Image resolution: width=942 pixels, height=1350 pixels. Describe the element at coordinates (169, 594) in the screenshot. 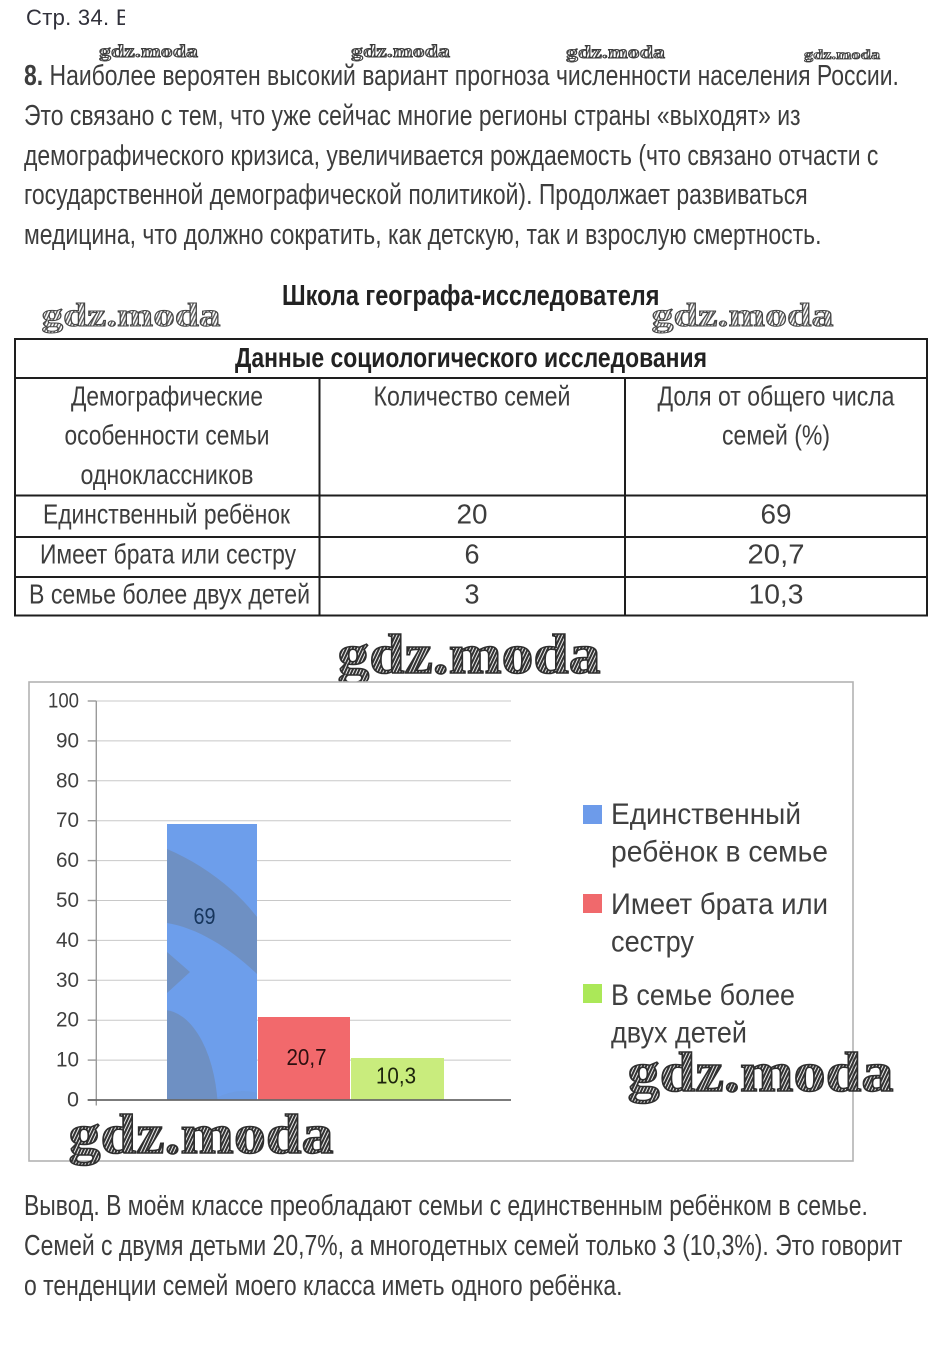

I see `svg-text: В семье более двух детей` at that location.